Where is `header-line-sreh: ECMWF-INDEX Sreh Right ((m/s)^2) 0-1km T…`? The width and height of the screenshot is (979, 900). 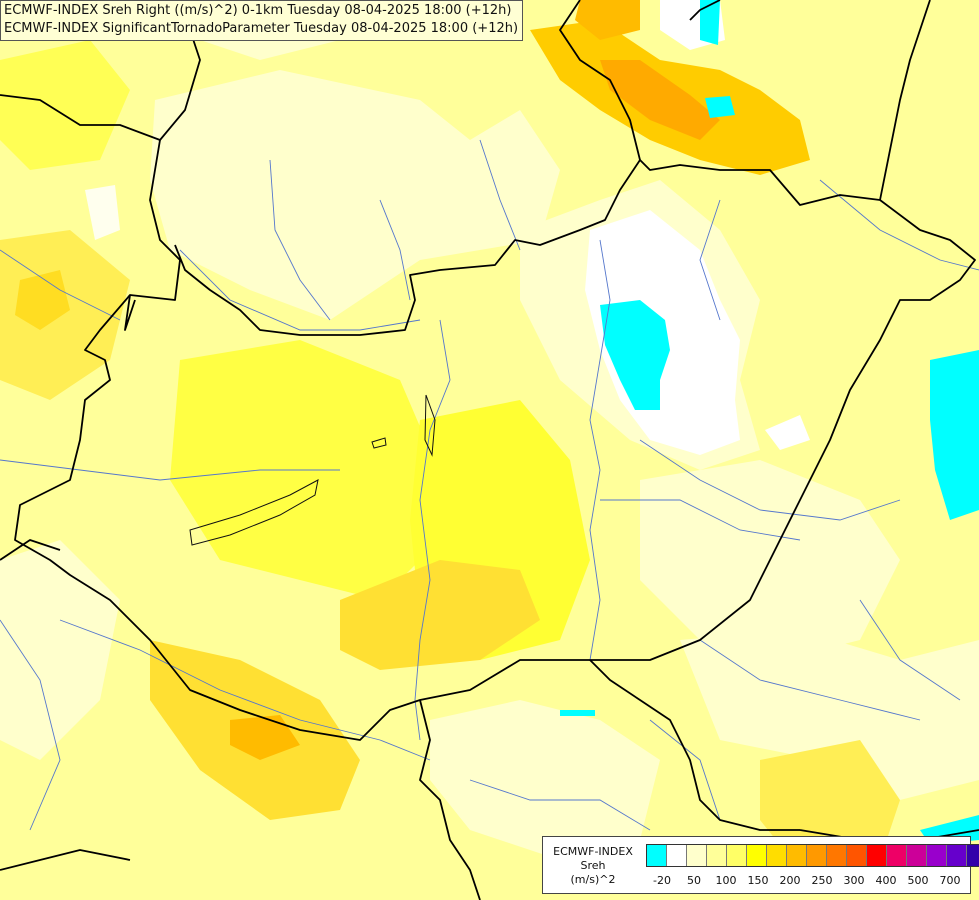 header-line-sreh: ECMWF-INDEX Sreh Right ((m/s)^2) 0-1km T… is located at coordinates (258, 10).